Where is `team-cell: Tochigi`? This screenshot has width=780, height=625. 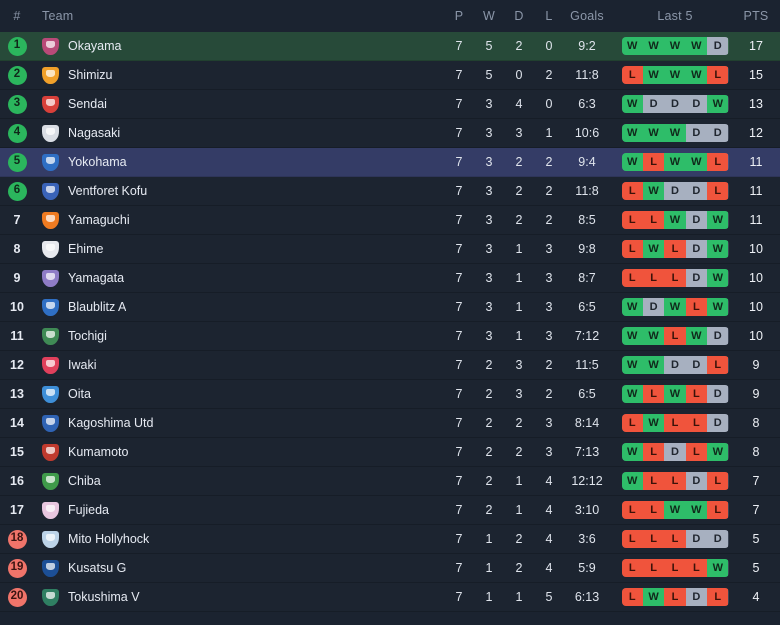
team-cell: Tochigi is located at coordinates (239, 336).